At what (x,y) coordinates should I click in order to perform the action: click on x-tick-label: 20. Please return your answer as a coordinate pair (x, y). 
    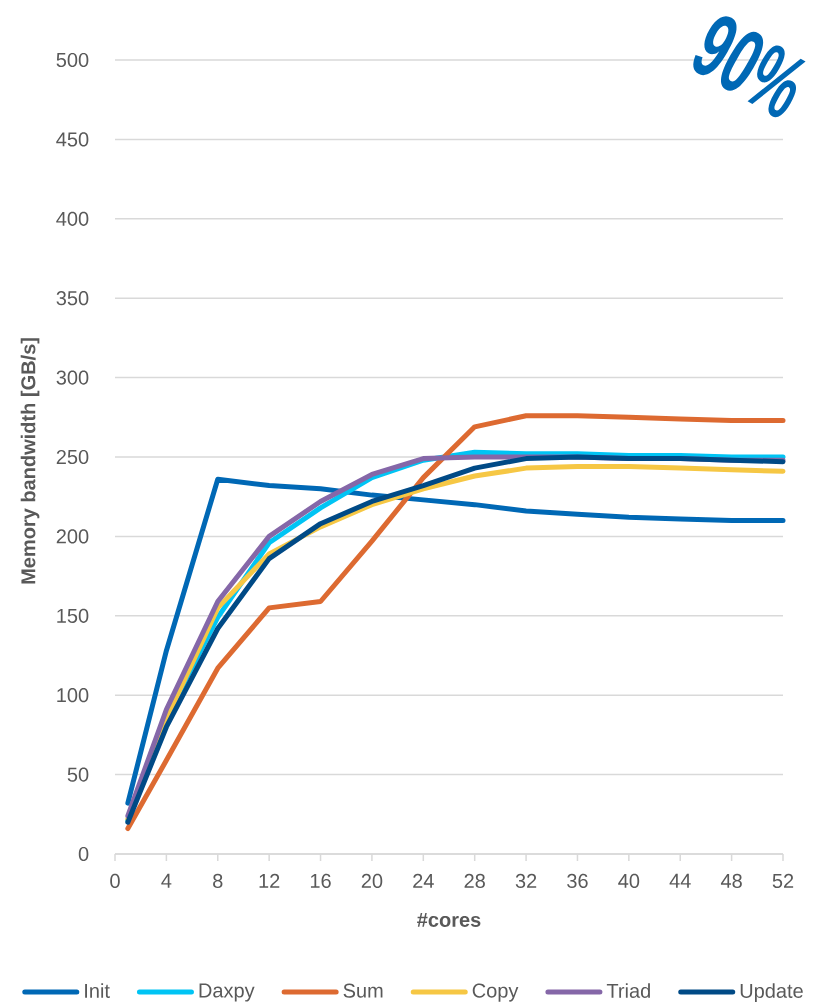
    Looking at the image, I should click on (372, 881).